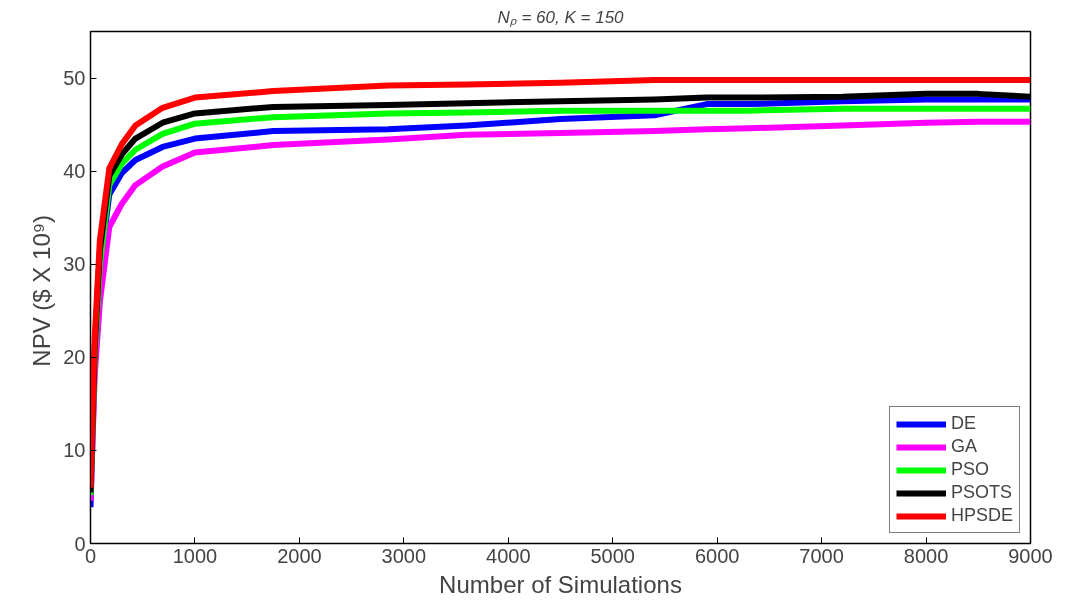 This screenshot has height=604, width=1065. What do you see at coordinates (74, 264) in the screenshot?
I see `y-tick-label: 30` at bounding box center [74, 264].